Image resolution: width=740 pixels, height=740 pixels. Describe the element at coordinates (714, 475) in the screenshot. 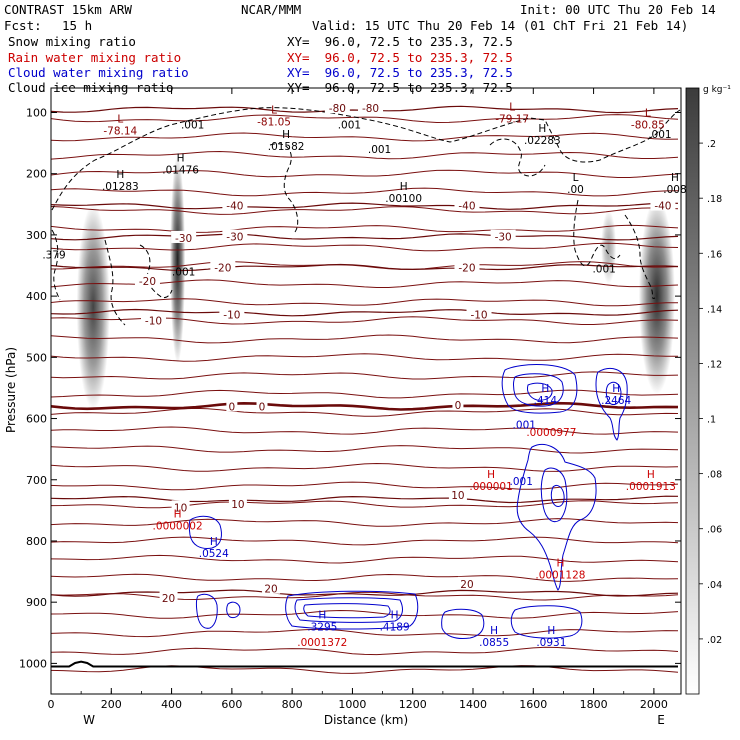

I see `colorbar-tick-label: .08` at that location.